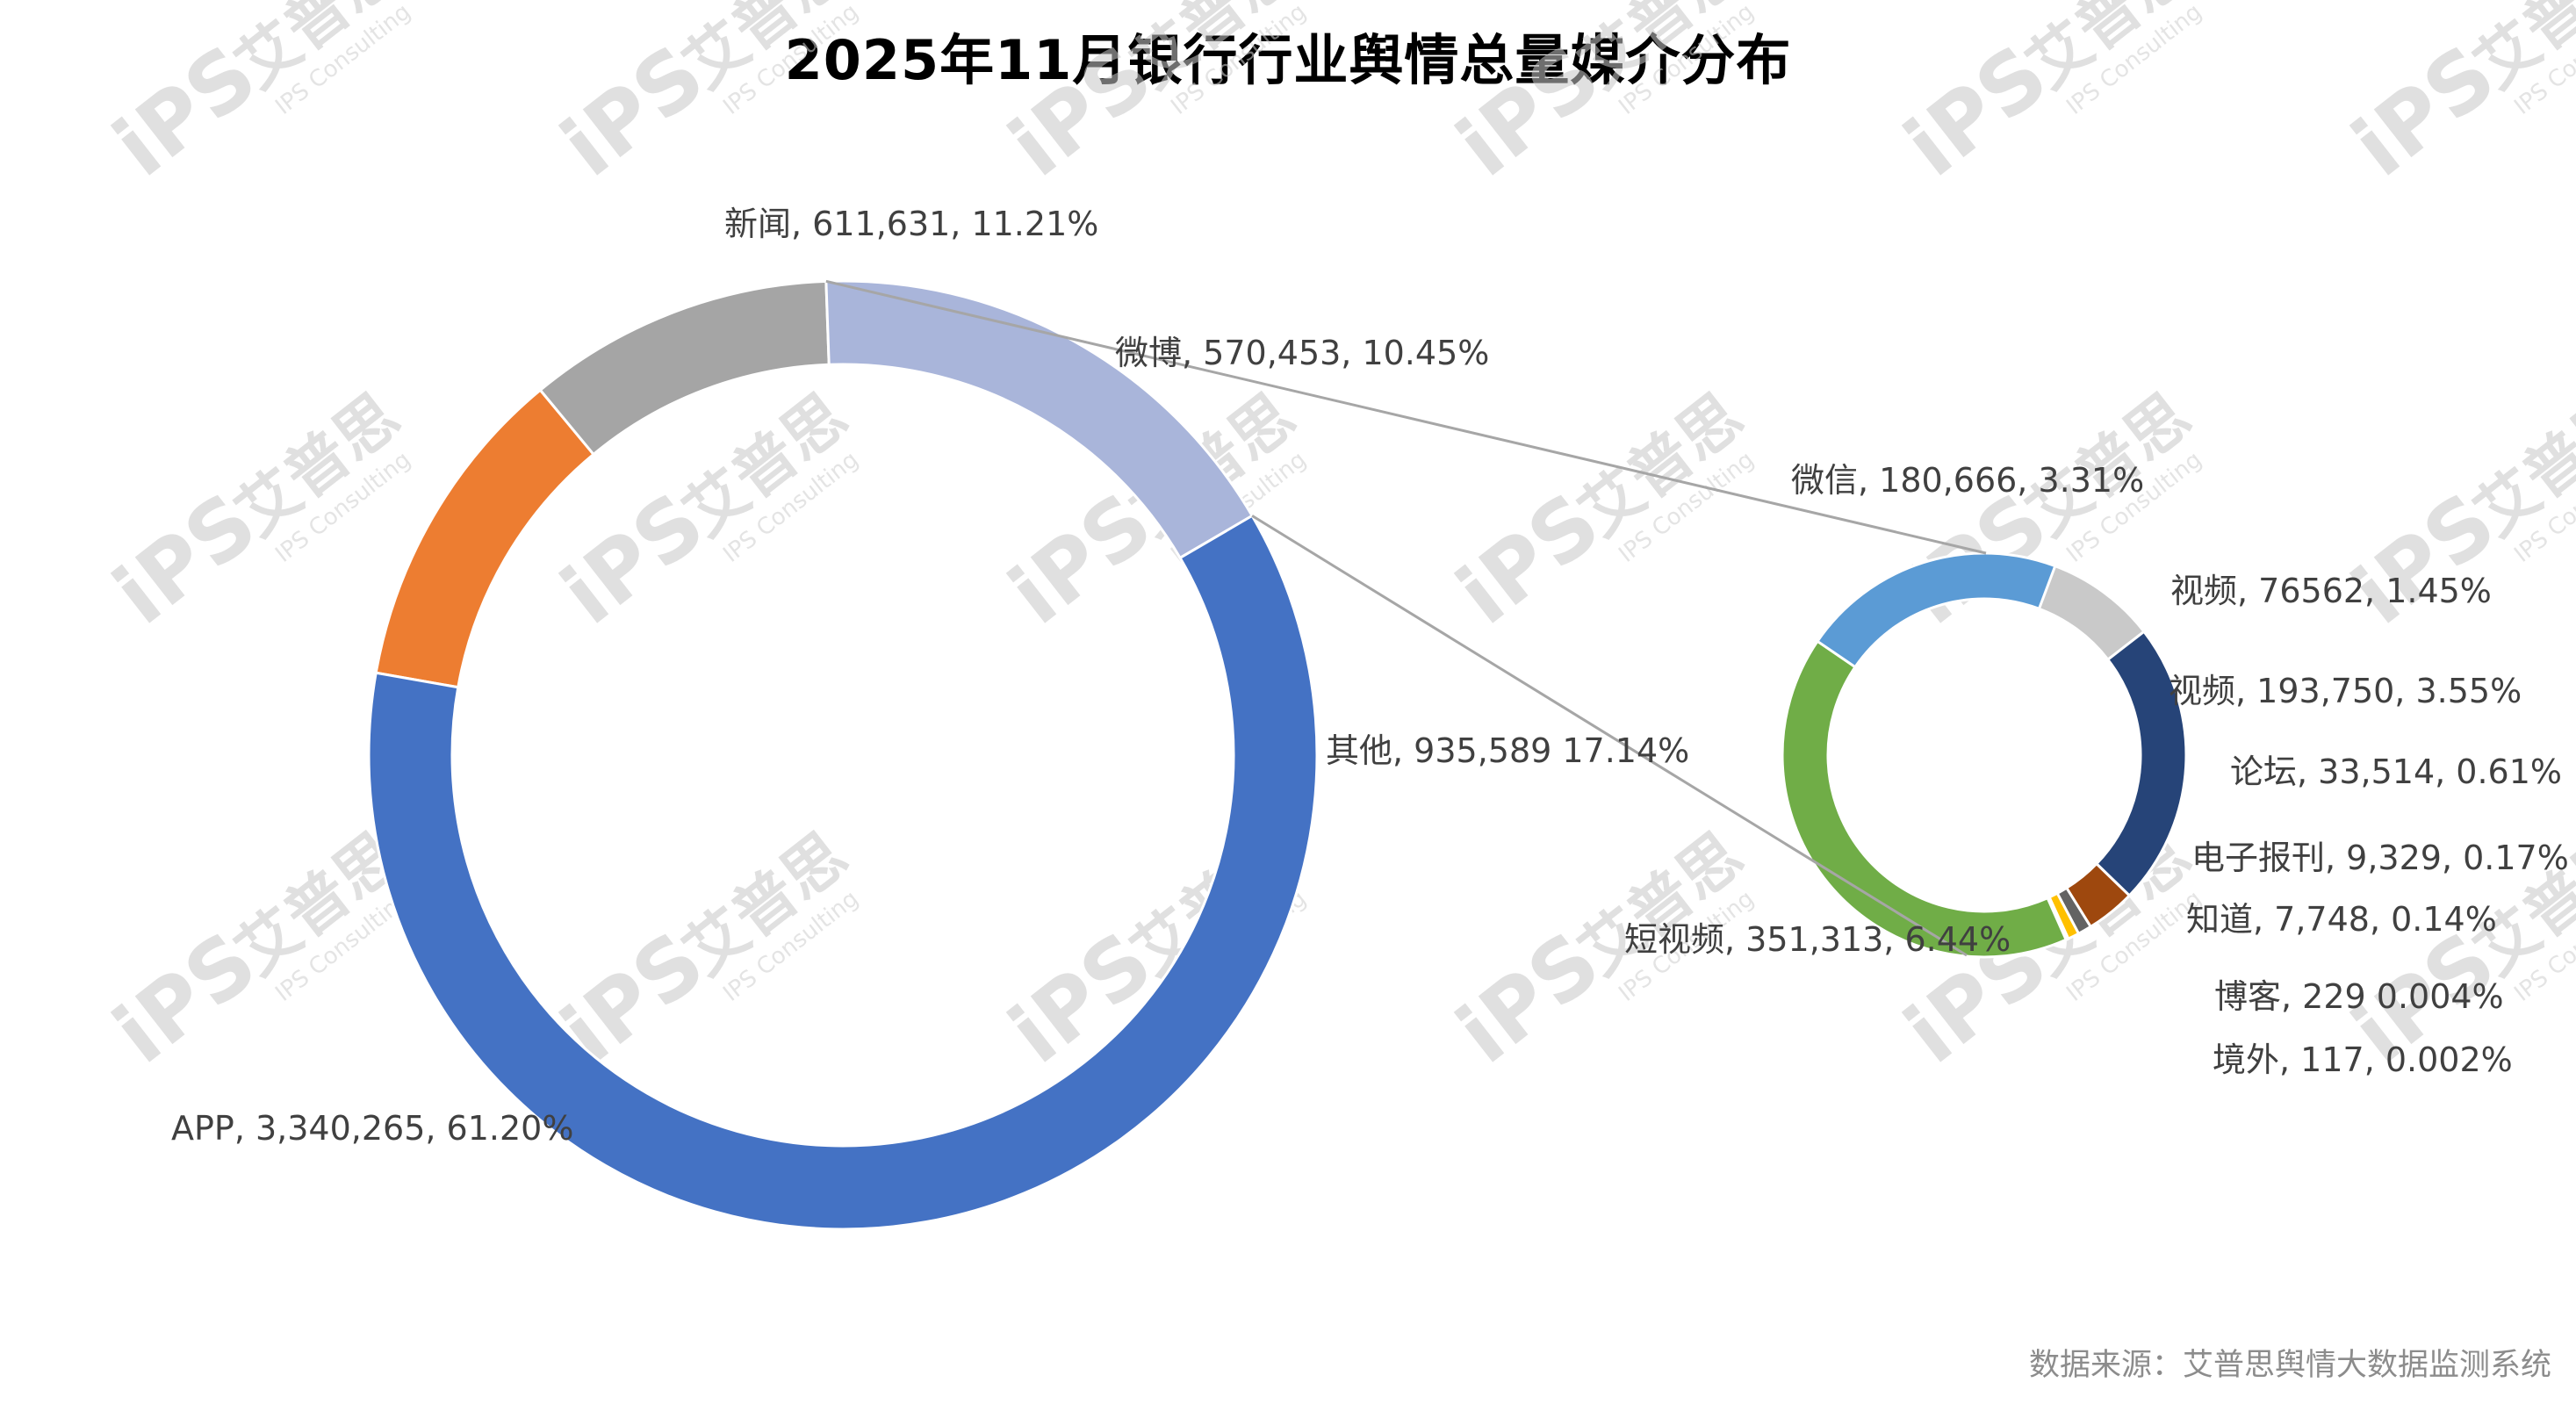 This screenshot has height=1404, width=2576. What do you see at coordinates (1817, 939) in the screenshot?
I see `breakdown-data-label-7: 短视频, 351,313, 6.44%` at bounding box center [1817, 939].